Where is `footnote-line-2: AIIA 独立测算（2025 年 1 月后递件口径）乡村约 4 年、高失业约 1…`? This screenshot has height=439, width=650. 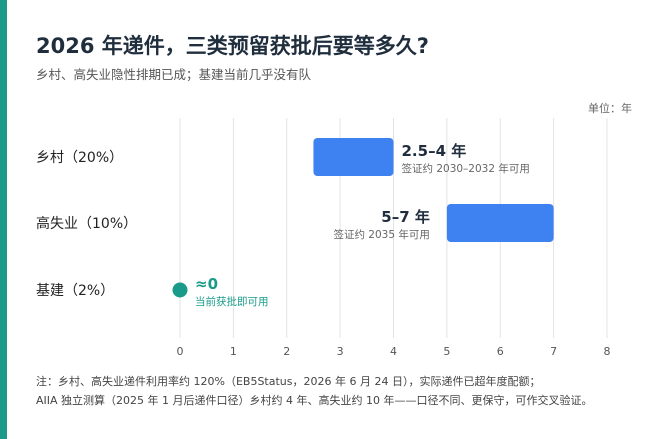
footnote-line-2: AIIA 独立测算（2025 年 1 月后递件口径）乡村约 4 年、高失业约 1… is located at coordinates (314, 400).